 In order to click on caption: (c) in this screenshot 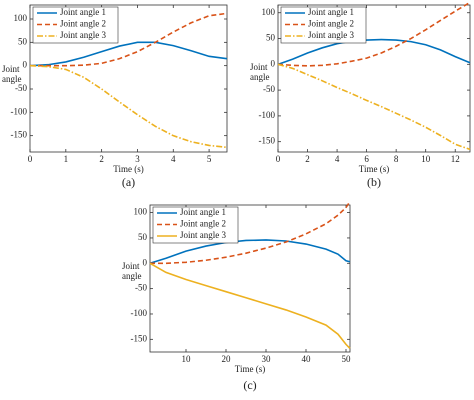, I will do `click(249, 385)`.